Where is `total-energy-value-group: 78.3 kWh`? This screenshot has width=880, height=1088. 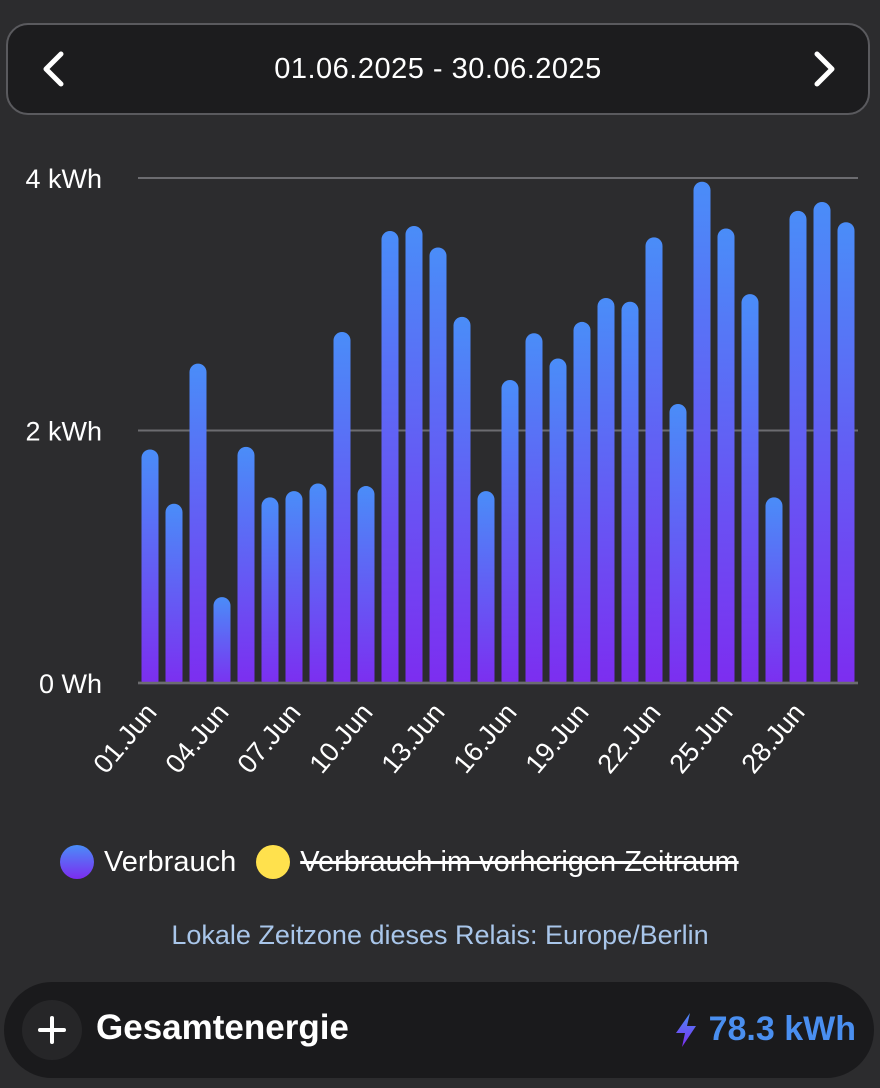 total-energy-value-group: 78.3 kWh is located at coordinates (764, 1029).